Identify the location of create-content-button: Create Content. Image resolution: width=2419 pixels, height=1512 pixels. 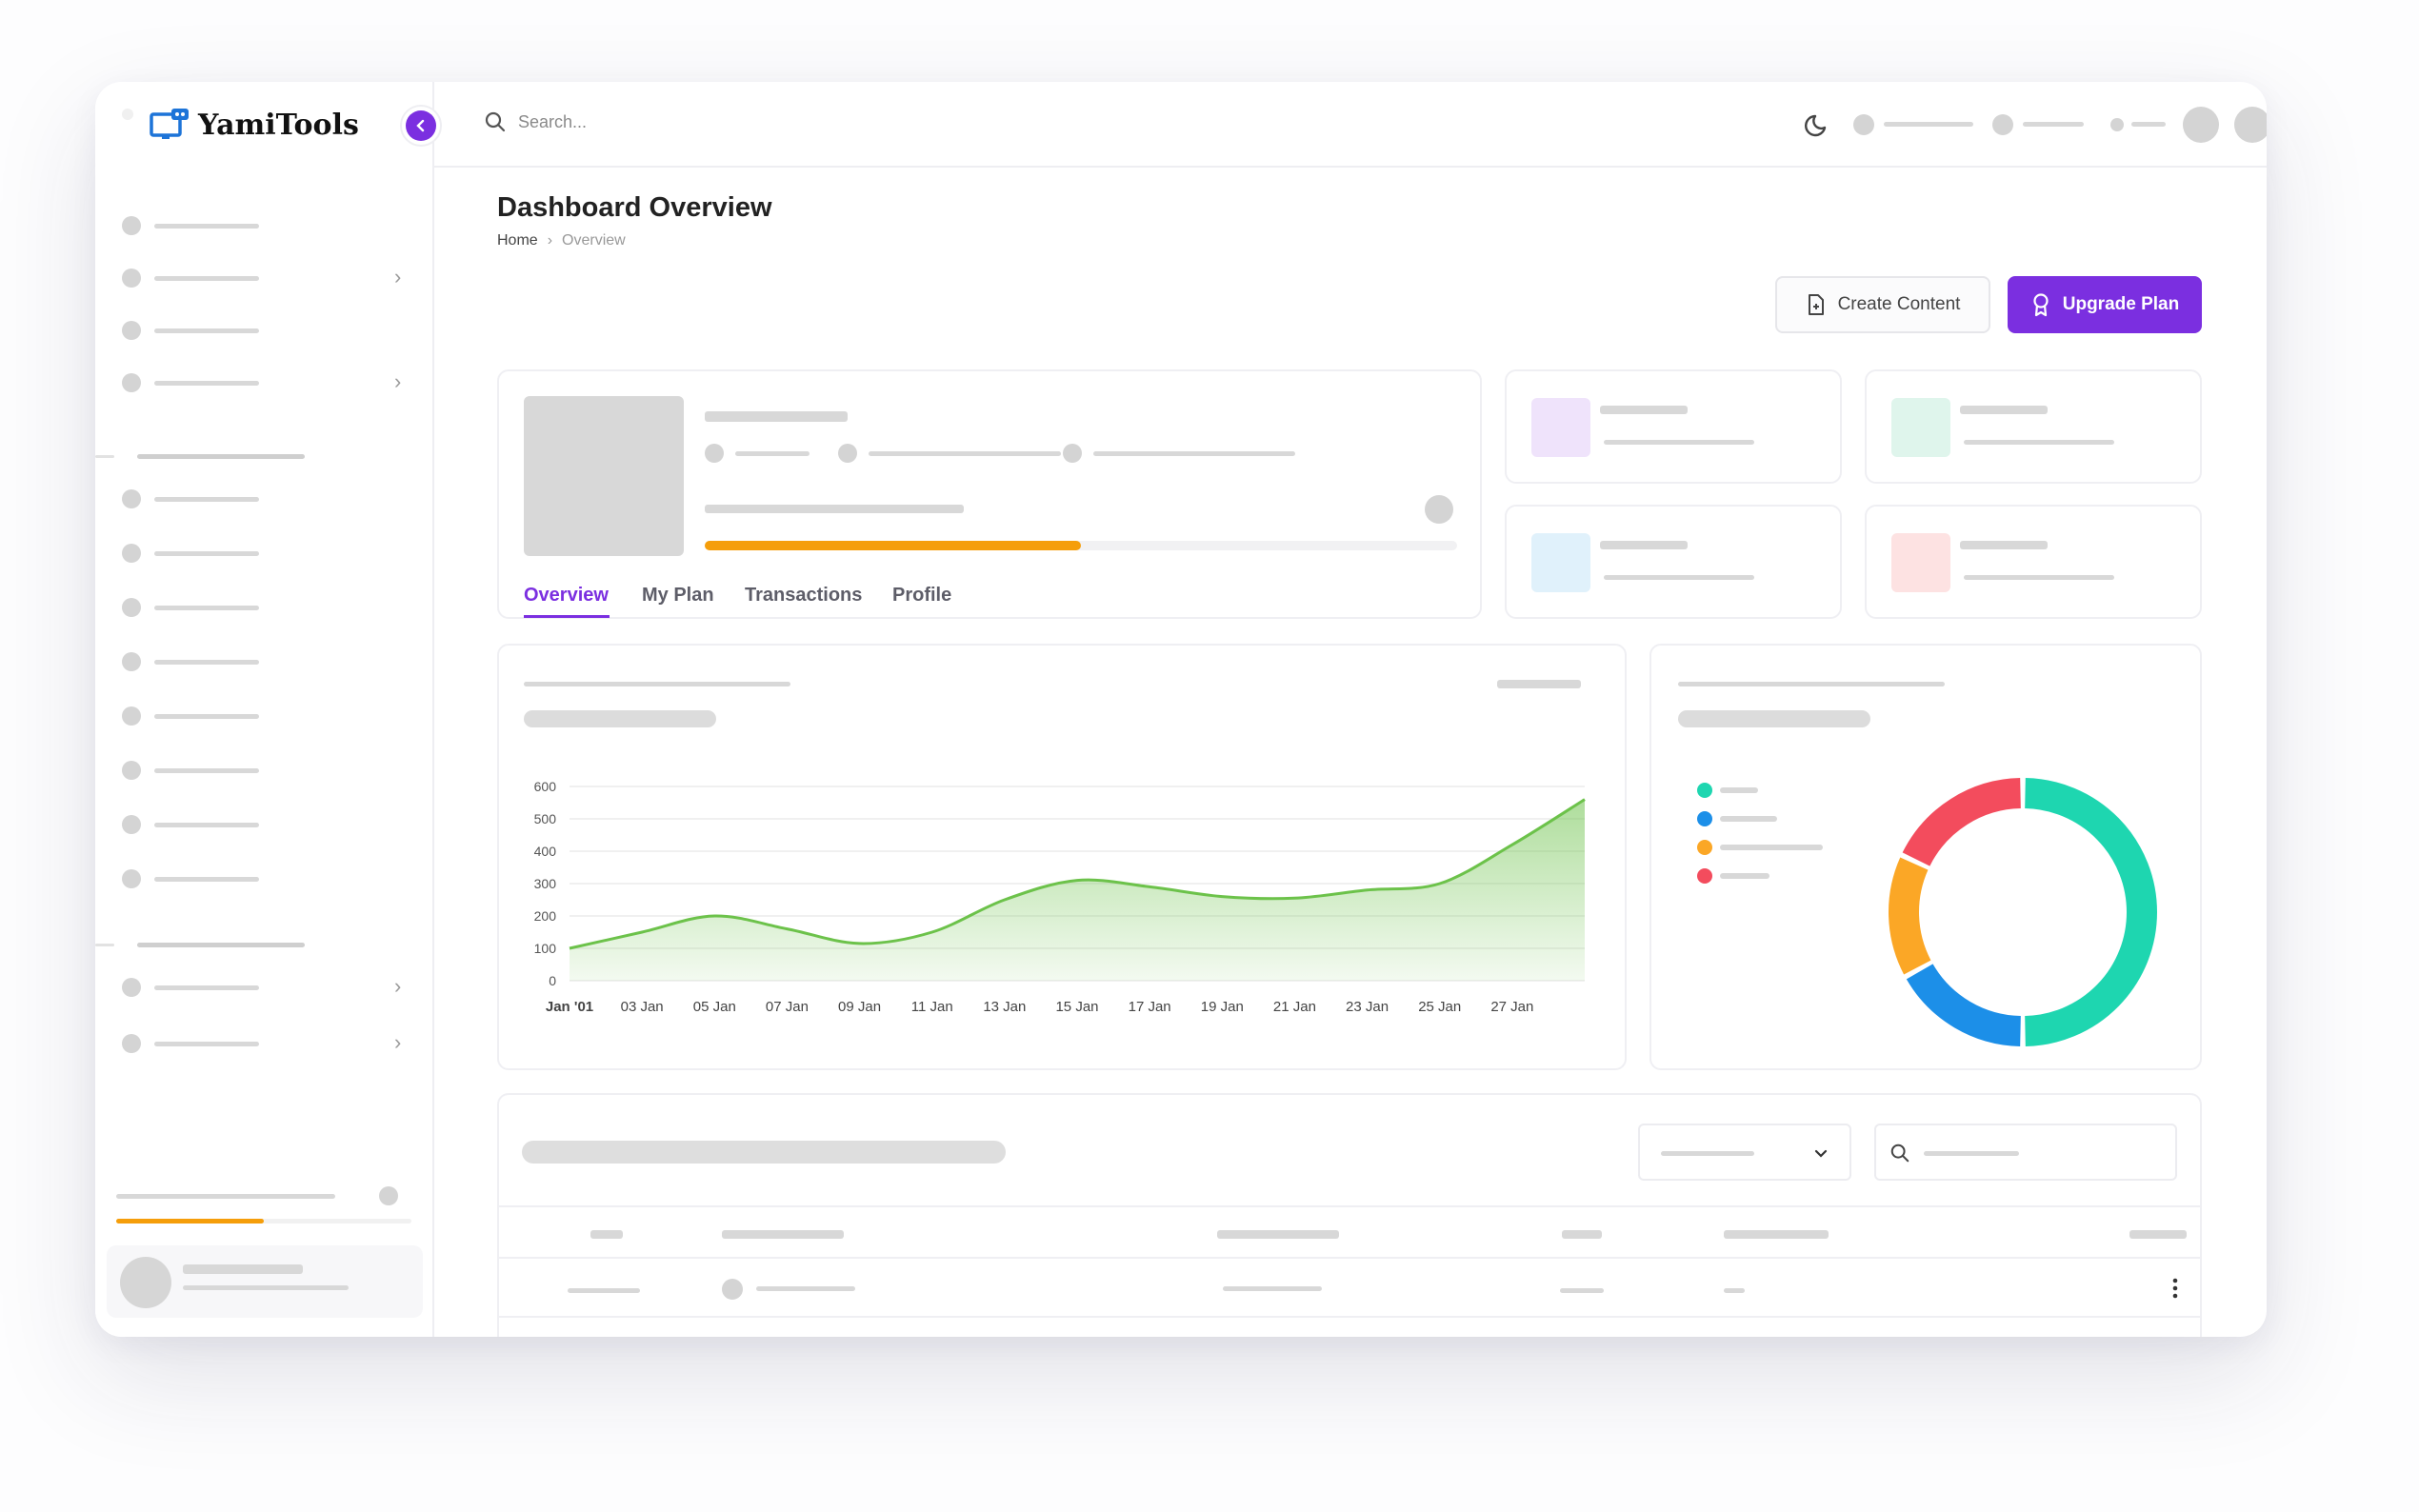
(1882, 304).